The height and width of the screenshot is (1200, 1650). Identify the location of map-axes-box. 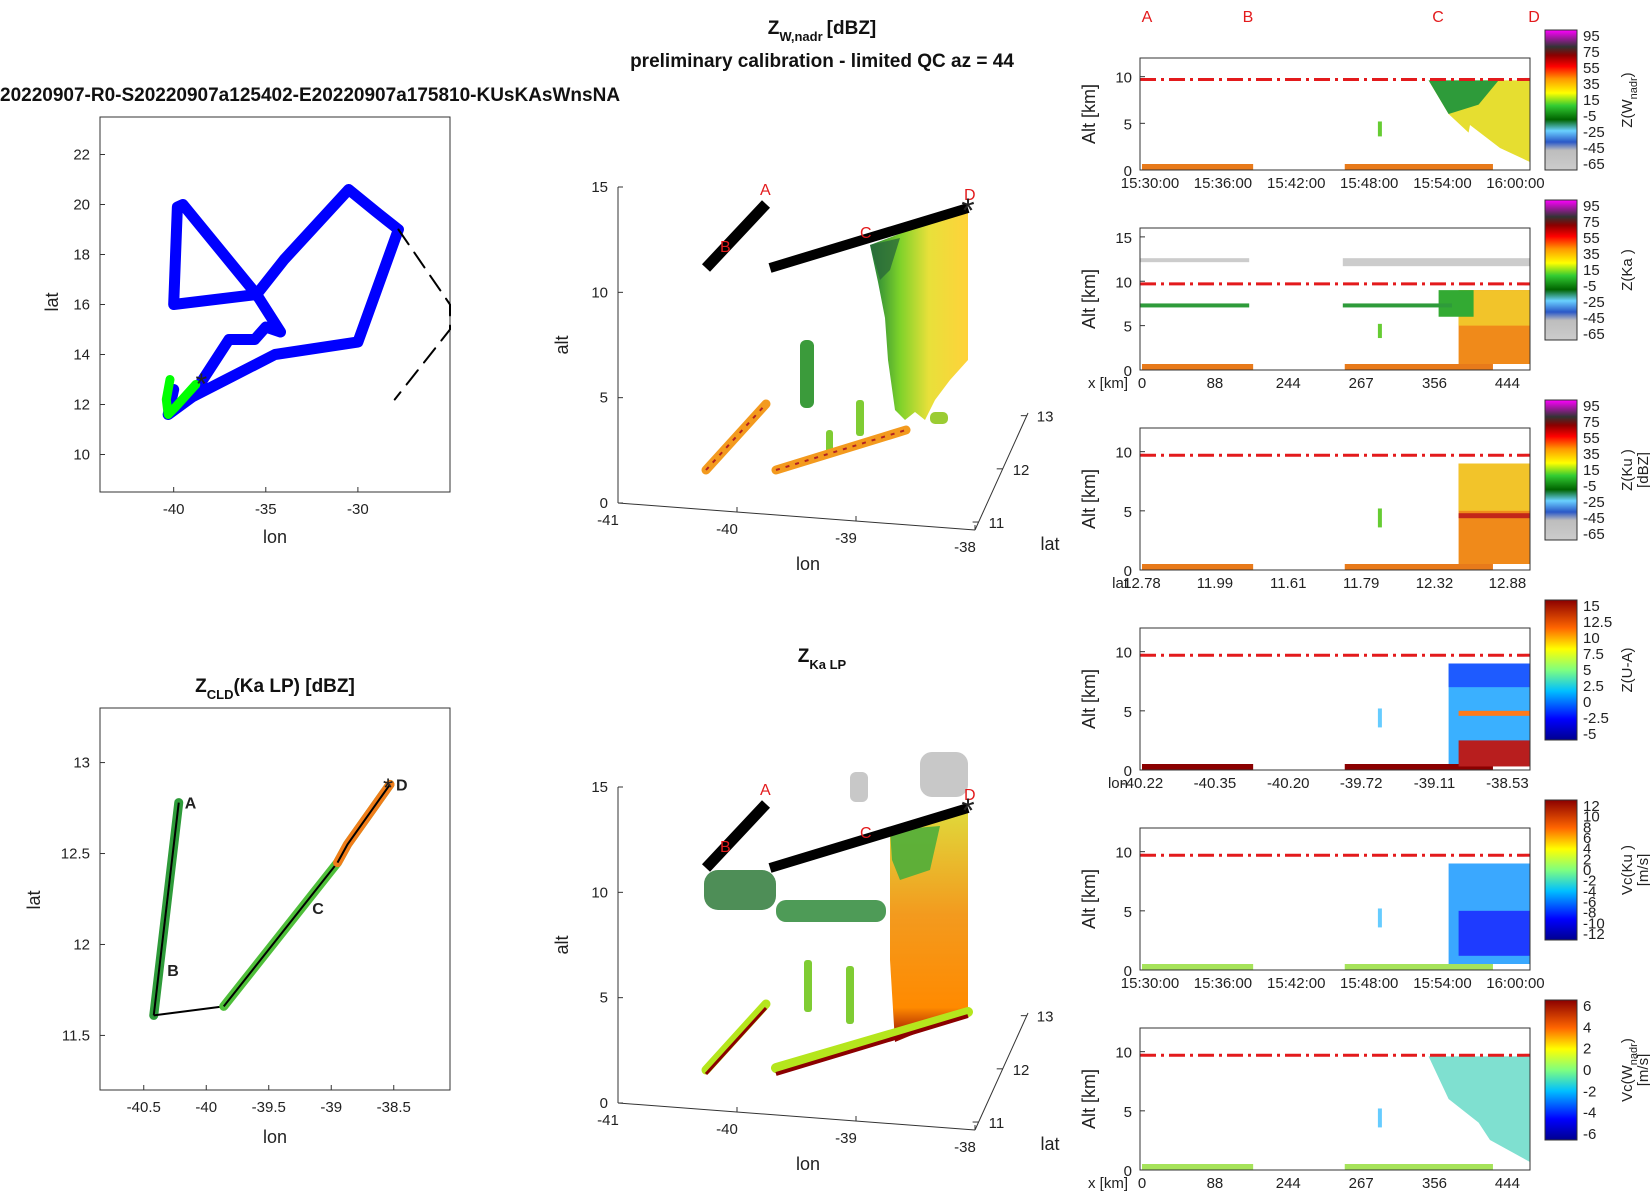
(275, 304).